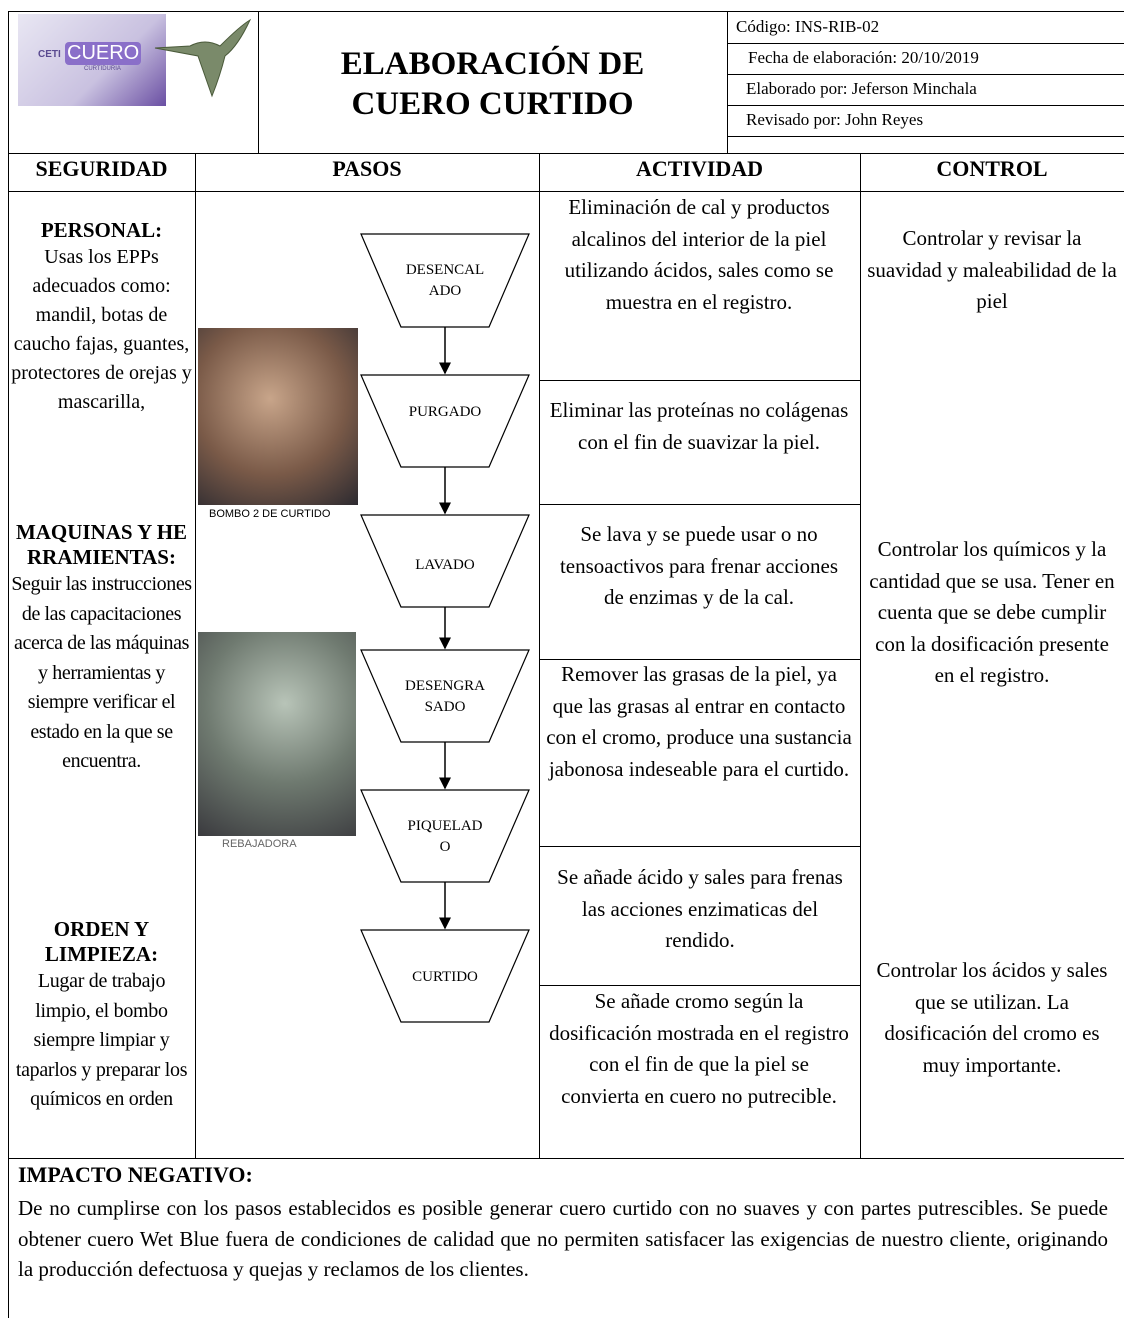 Image resolution: width=1124 pixels, height=1318 pixels. Describe the element at coordinates (492, 84) in the screenshot. I see `title: ELABORACIÓN DE CUERO CURTIDO` at that location.